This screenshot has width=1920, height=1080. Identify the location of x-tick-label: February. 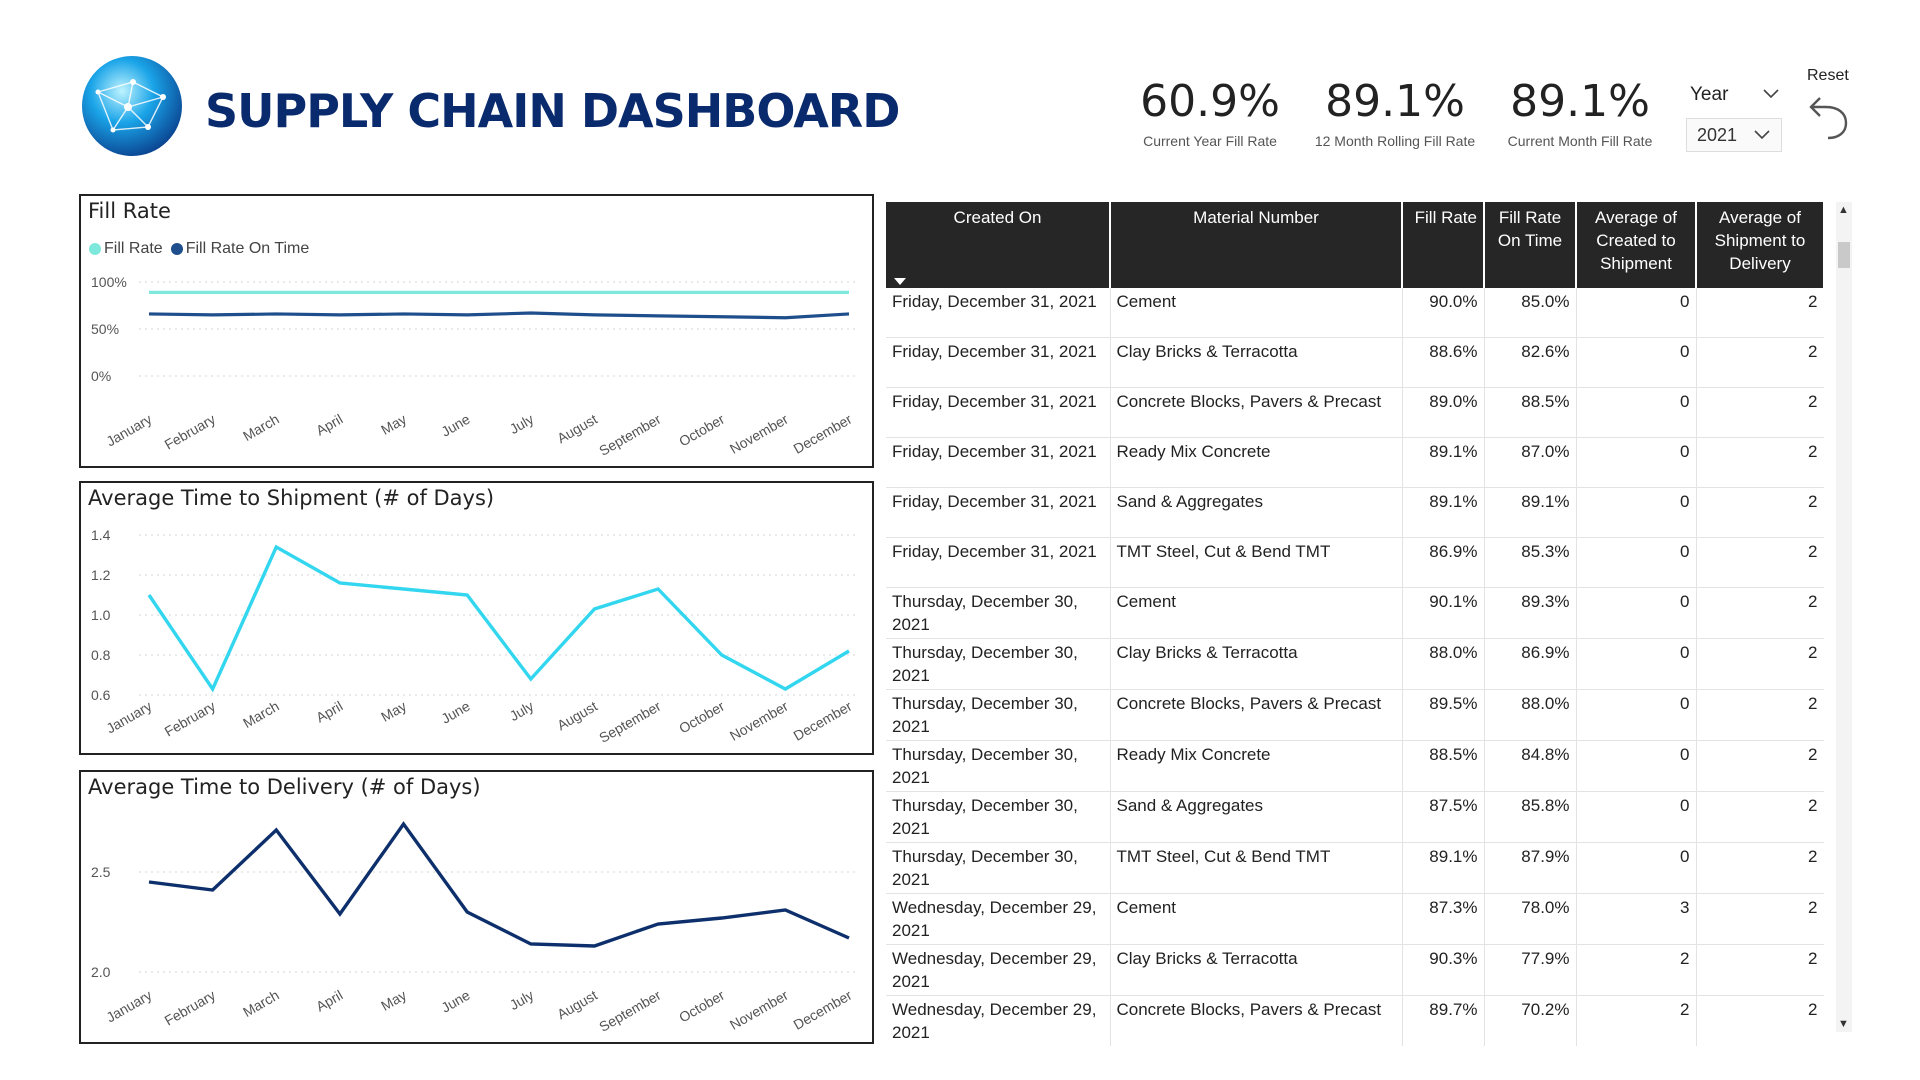
(190, 719).